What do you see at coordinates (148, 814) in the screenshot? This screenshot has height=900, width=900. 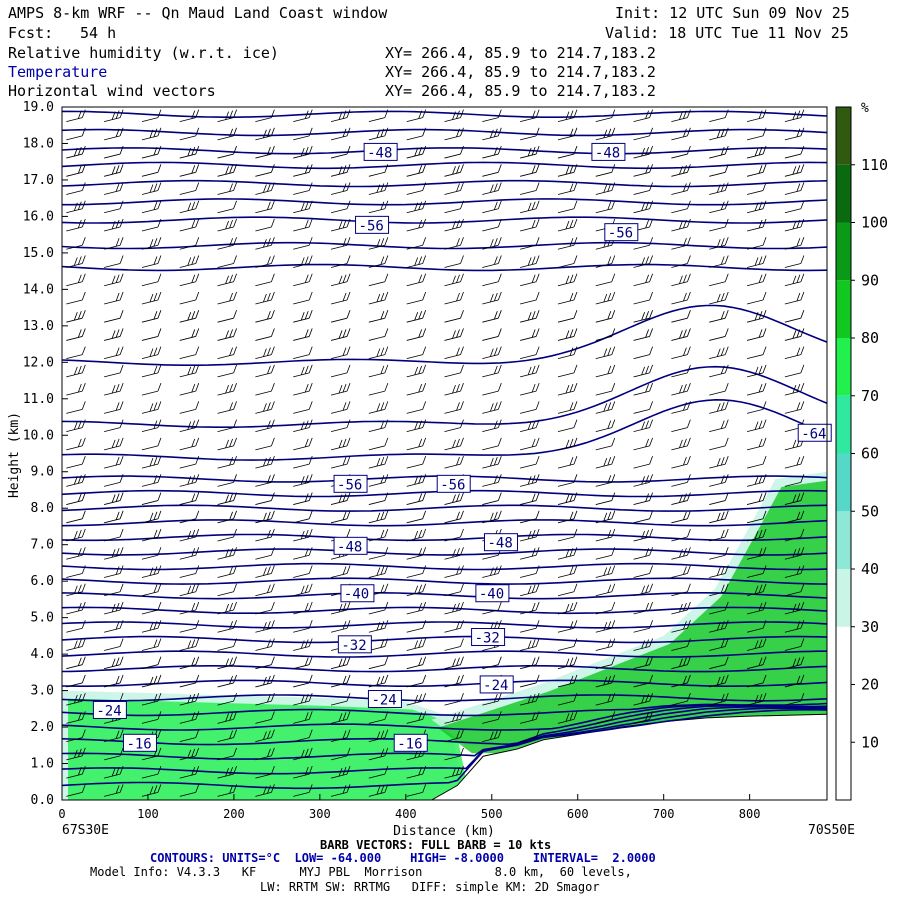 I see `x-tick-label: 100` at bounding box center [148, 814].